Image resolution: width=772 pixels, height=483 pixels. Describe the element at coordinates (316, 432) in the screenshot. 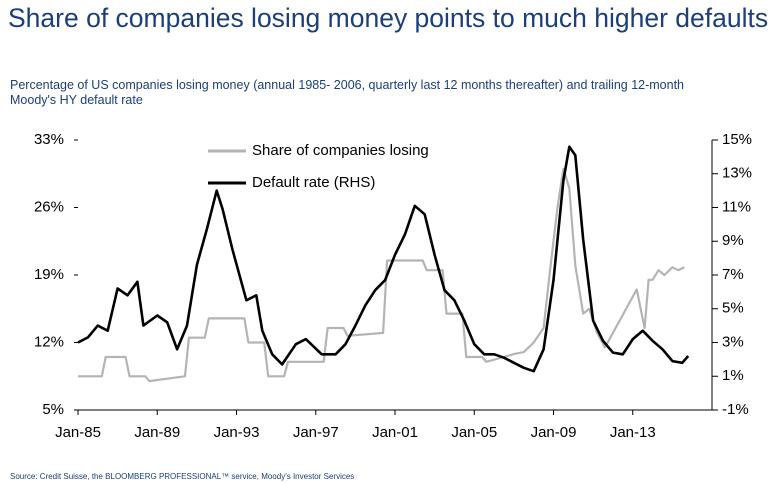

I see `x-tick-label: Jan-97` at that location.